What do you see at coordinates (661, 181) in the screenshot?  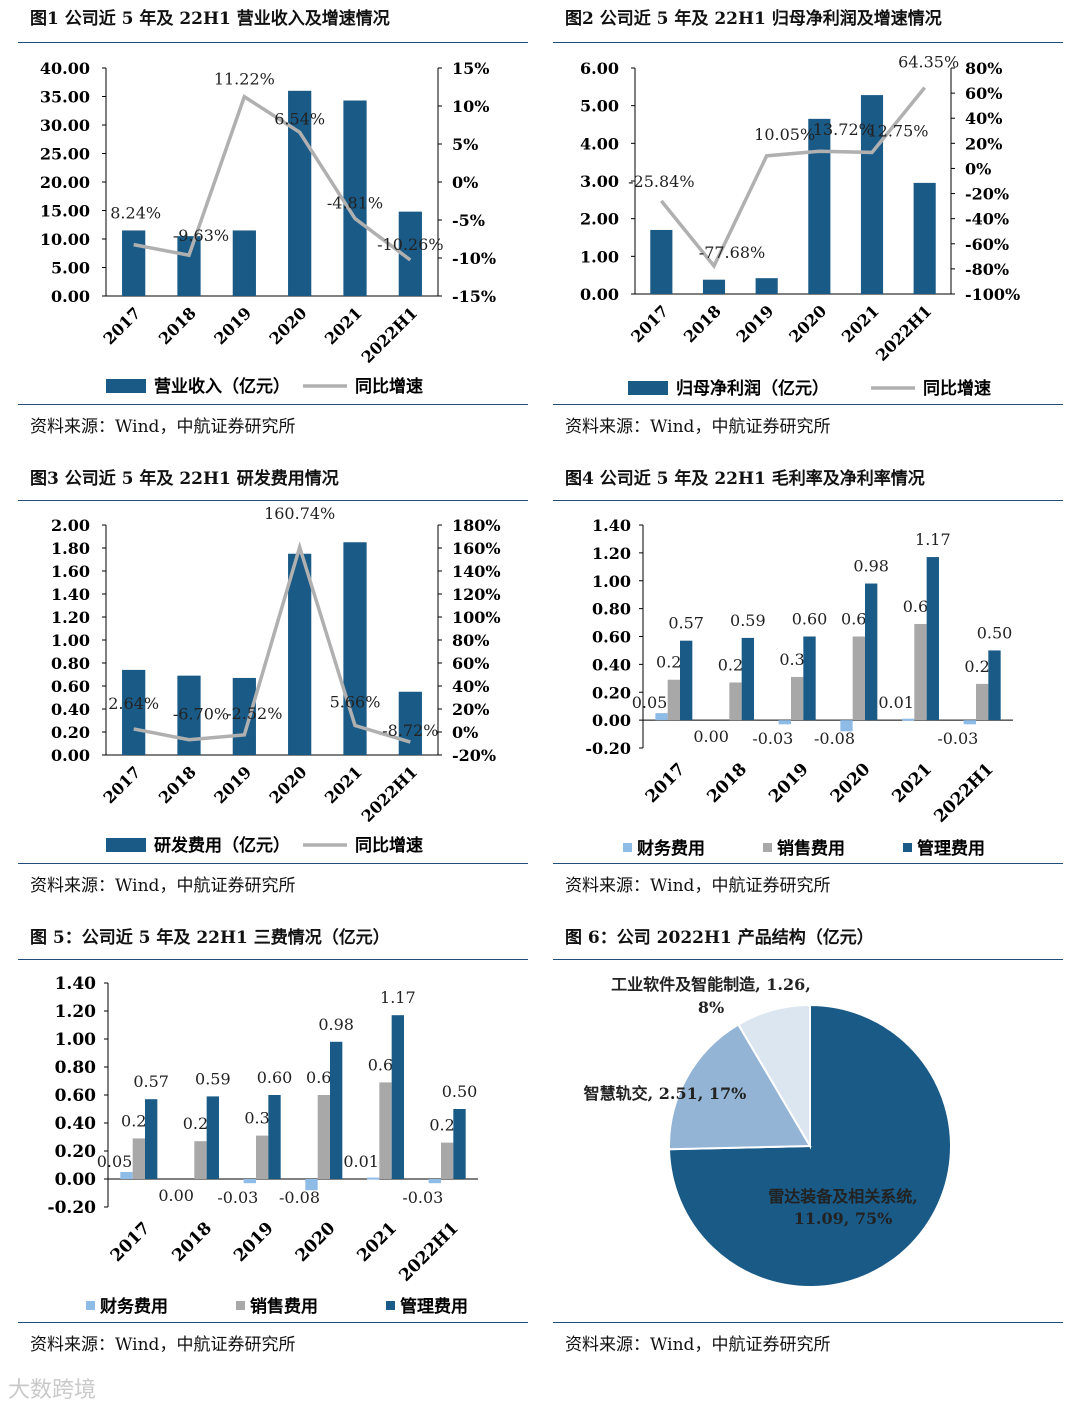 I see `data-label: -25.84%` at bounding box center [661, 181].